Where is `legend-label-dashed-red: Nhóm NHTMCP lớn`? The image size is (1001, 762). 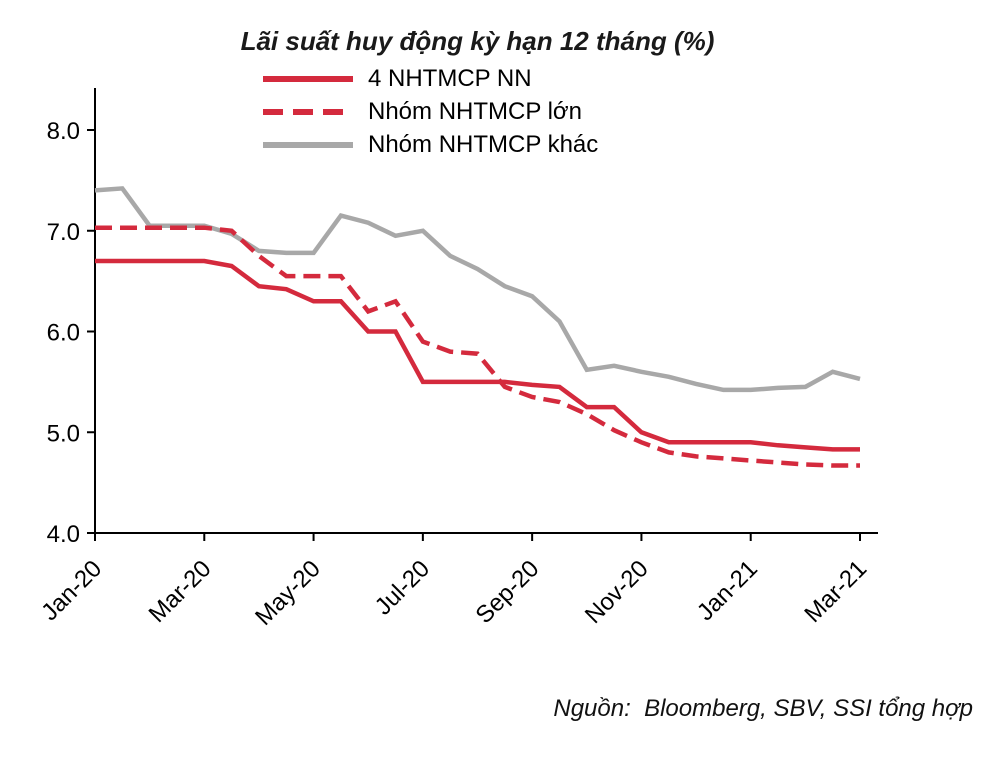 legend-label-dashed-red: Nhóm NHTMCP lớn is located at coordinates (475, 111).